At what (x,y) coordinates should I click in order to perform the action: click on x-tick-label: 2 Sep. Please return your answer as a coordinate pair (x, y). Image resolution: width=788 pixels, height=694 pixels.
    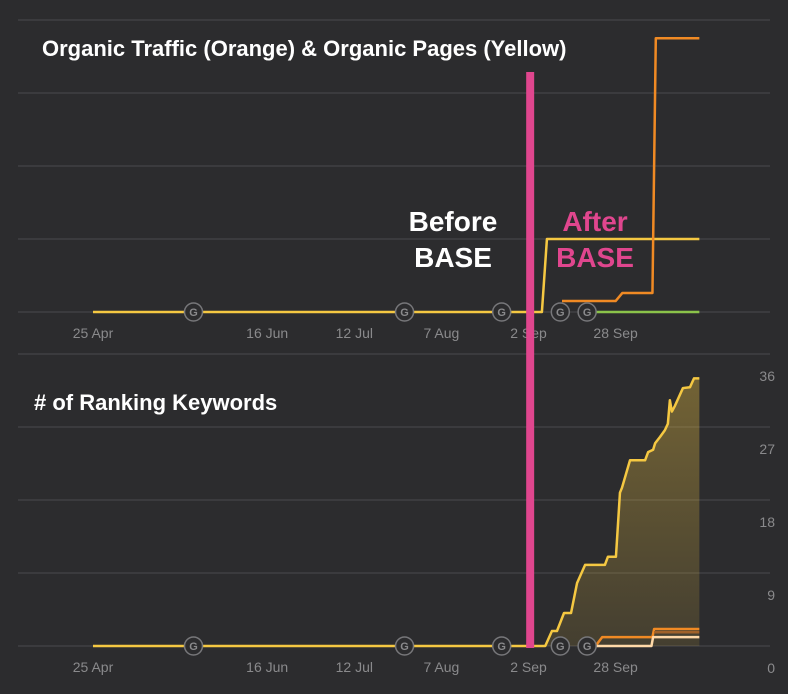
    Looking at the image, I should click on (528, 667).